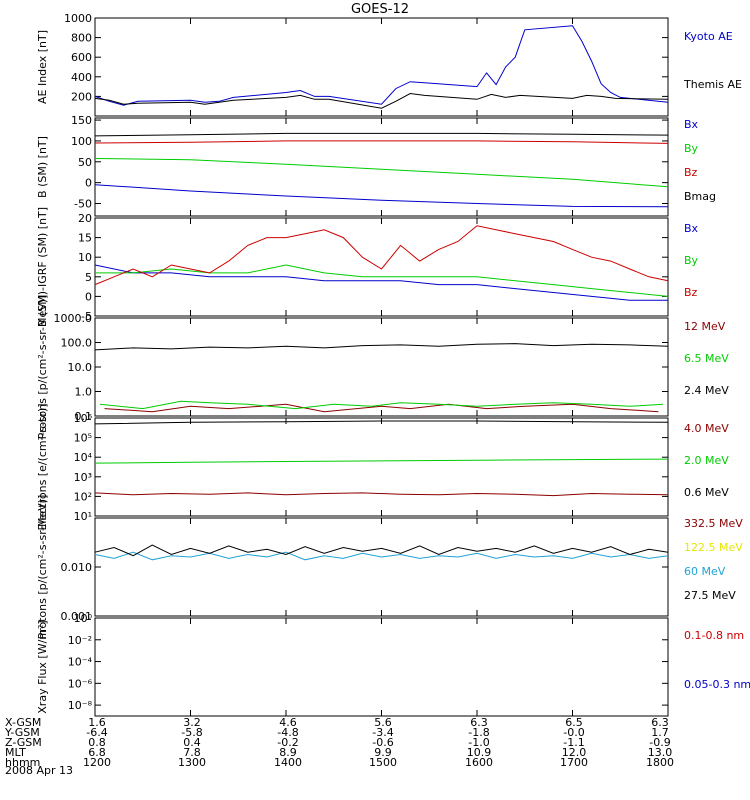 This screenshot has height=800, width=750. What do you see at coordinates (381, 550) in the screenshot?
I see `series-line-27-5-mev` at bounding box center [381, 550].